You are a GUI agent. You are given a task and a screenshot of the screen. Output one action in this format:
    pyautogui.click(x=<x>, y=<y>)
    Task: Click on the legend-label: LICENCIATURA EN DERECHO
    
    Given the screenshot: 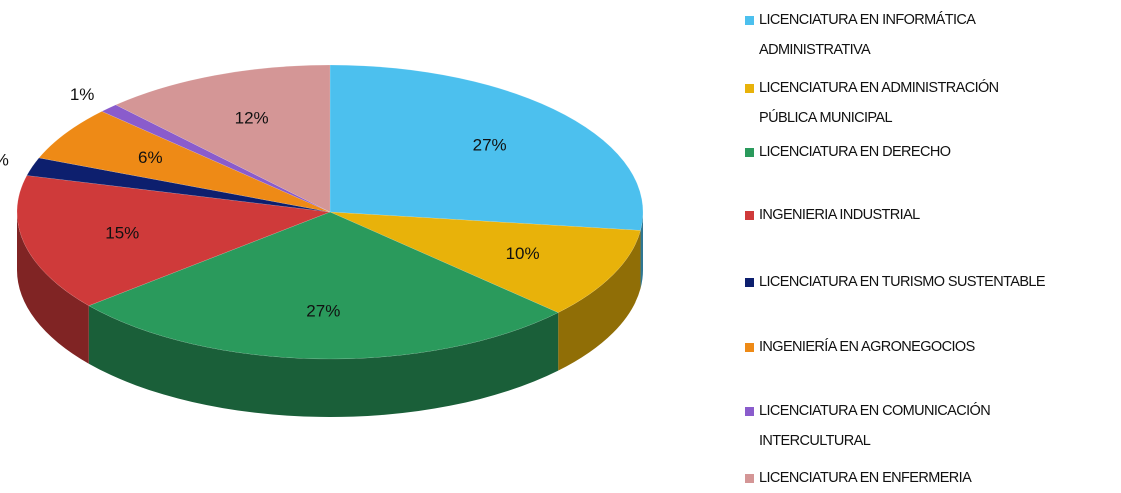 What is the action you would take?
    pyautogui.click(x=855, y=152)
    